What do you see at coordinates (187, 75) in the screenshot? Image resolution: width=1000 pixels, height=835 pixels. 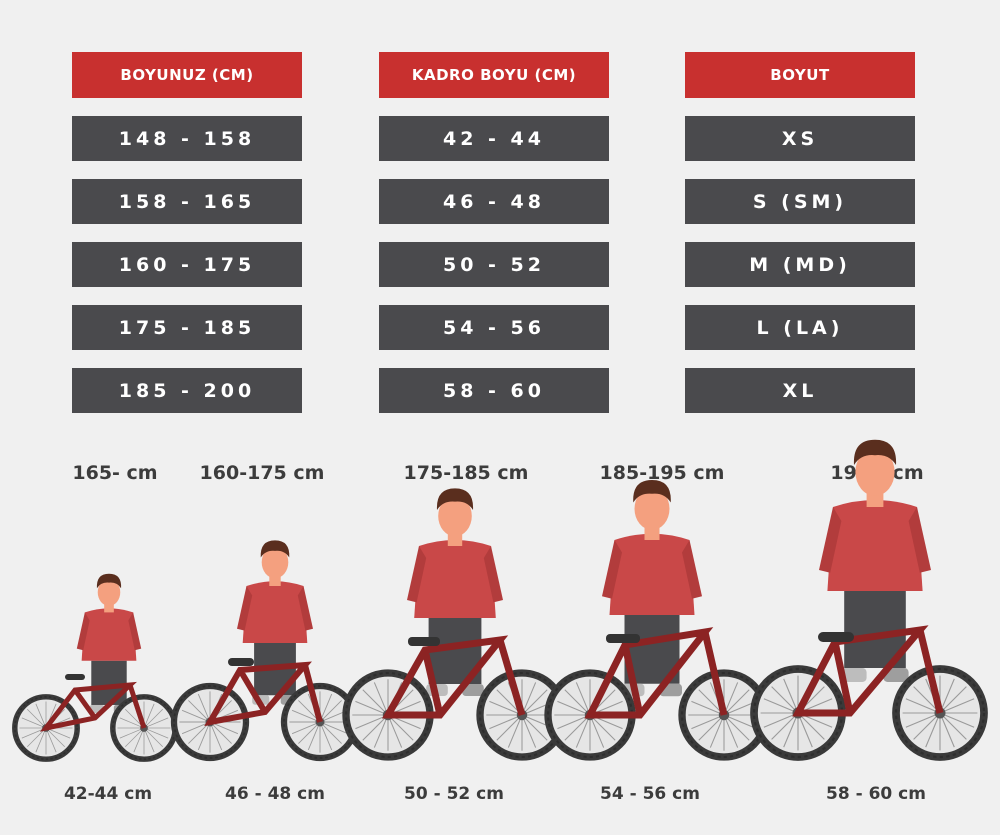 I see `height-column-header: BOYUNUZ (CM)` at bounding box center [187, 75].